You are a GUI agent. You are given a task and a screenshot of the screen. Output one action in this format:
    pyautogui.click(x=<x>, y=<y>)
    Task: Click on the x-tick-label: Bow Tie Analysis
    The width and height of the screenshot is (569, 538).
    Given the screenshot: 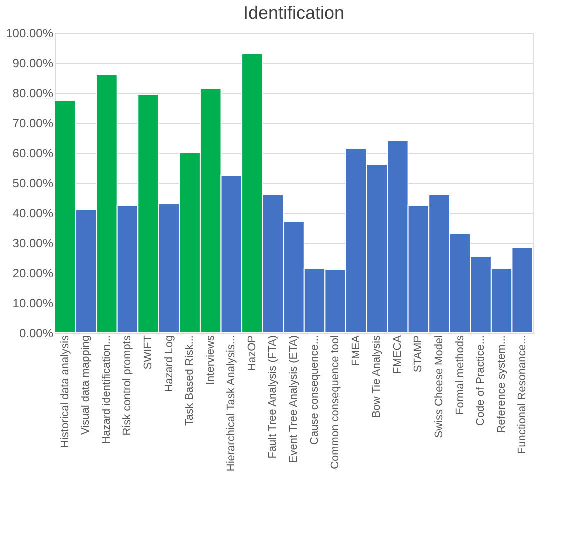 What is the action you would take?
    pyautogui.click(x=377, y=376)
    